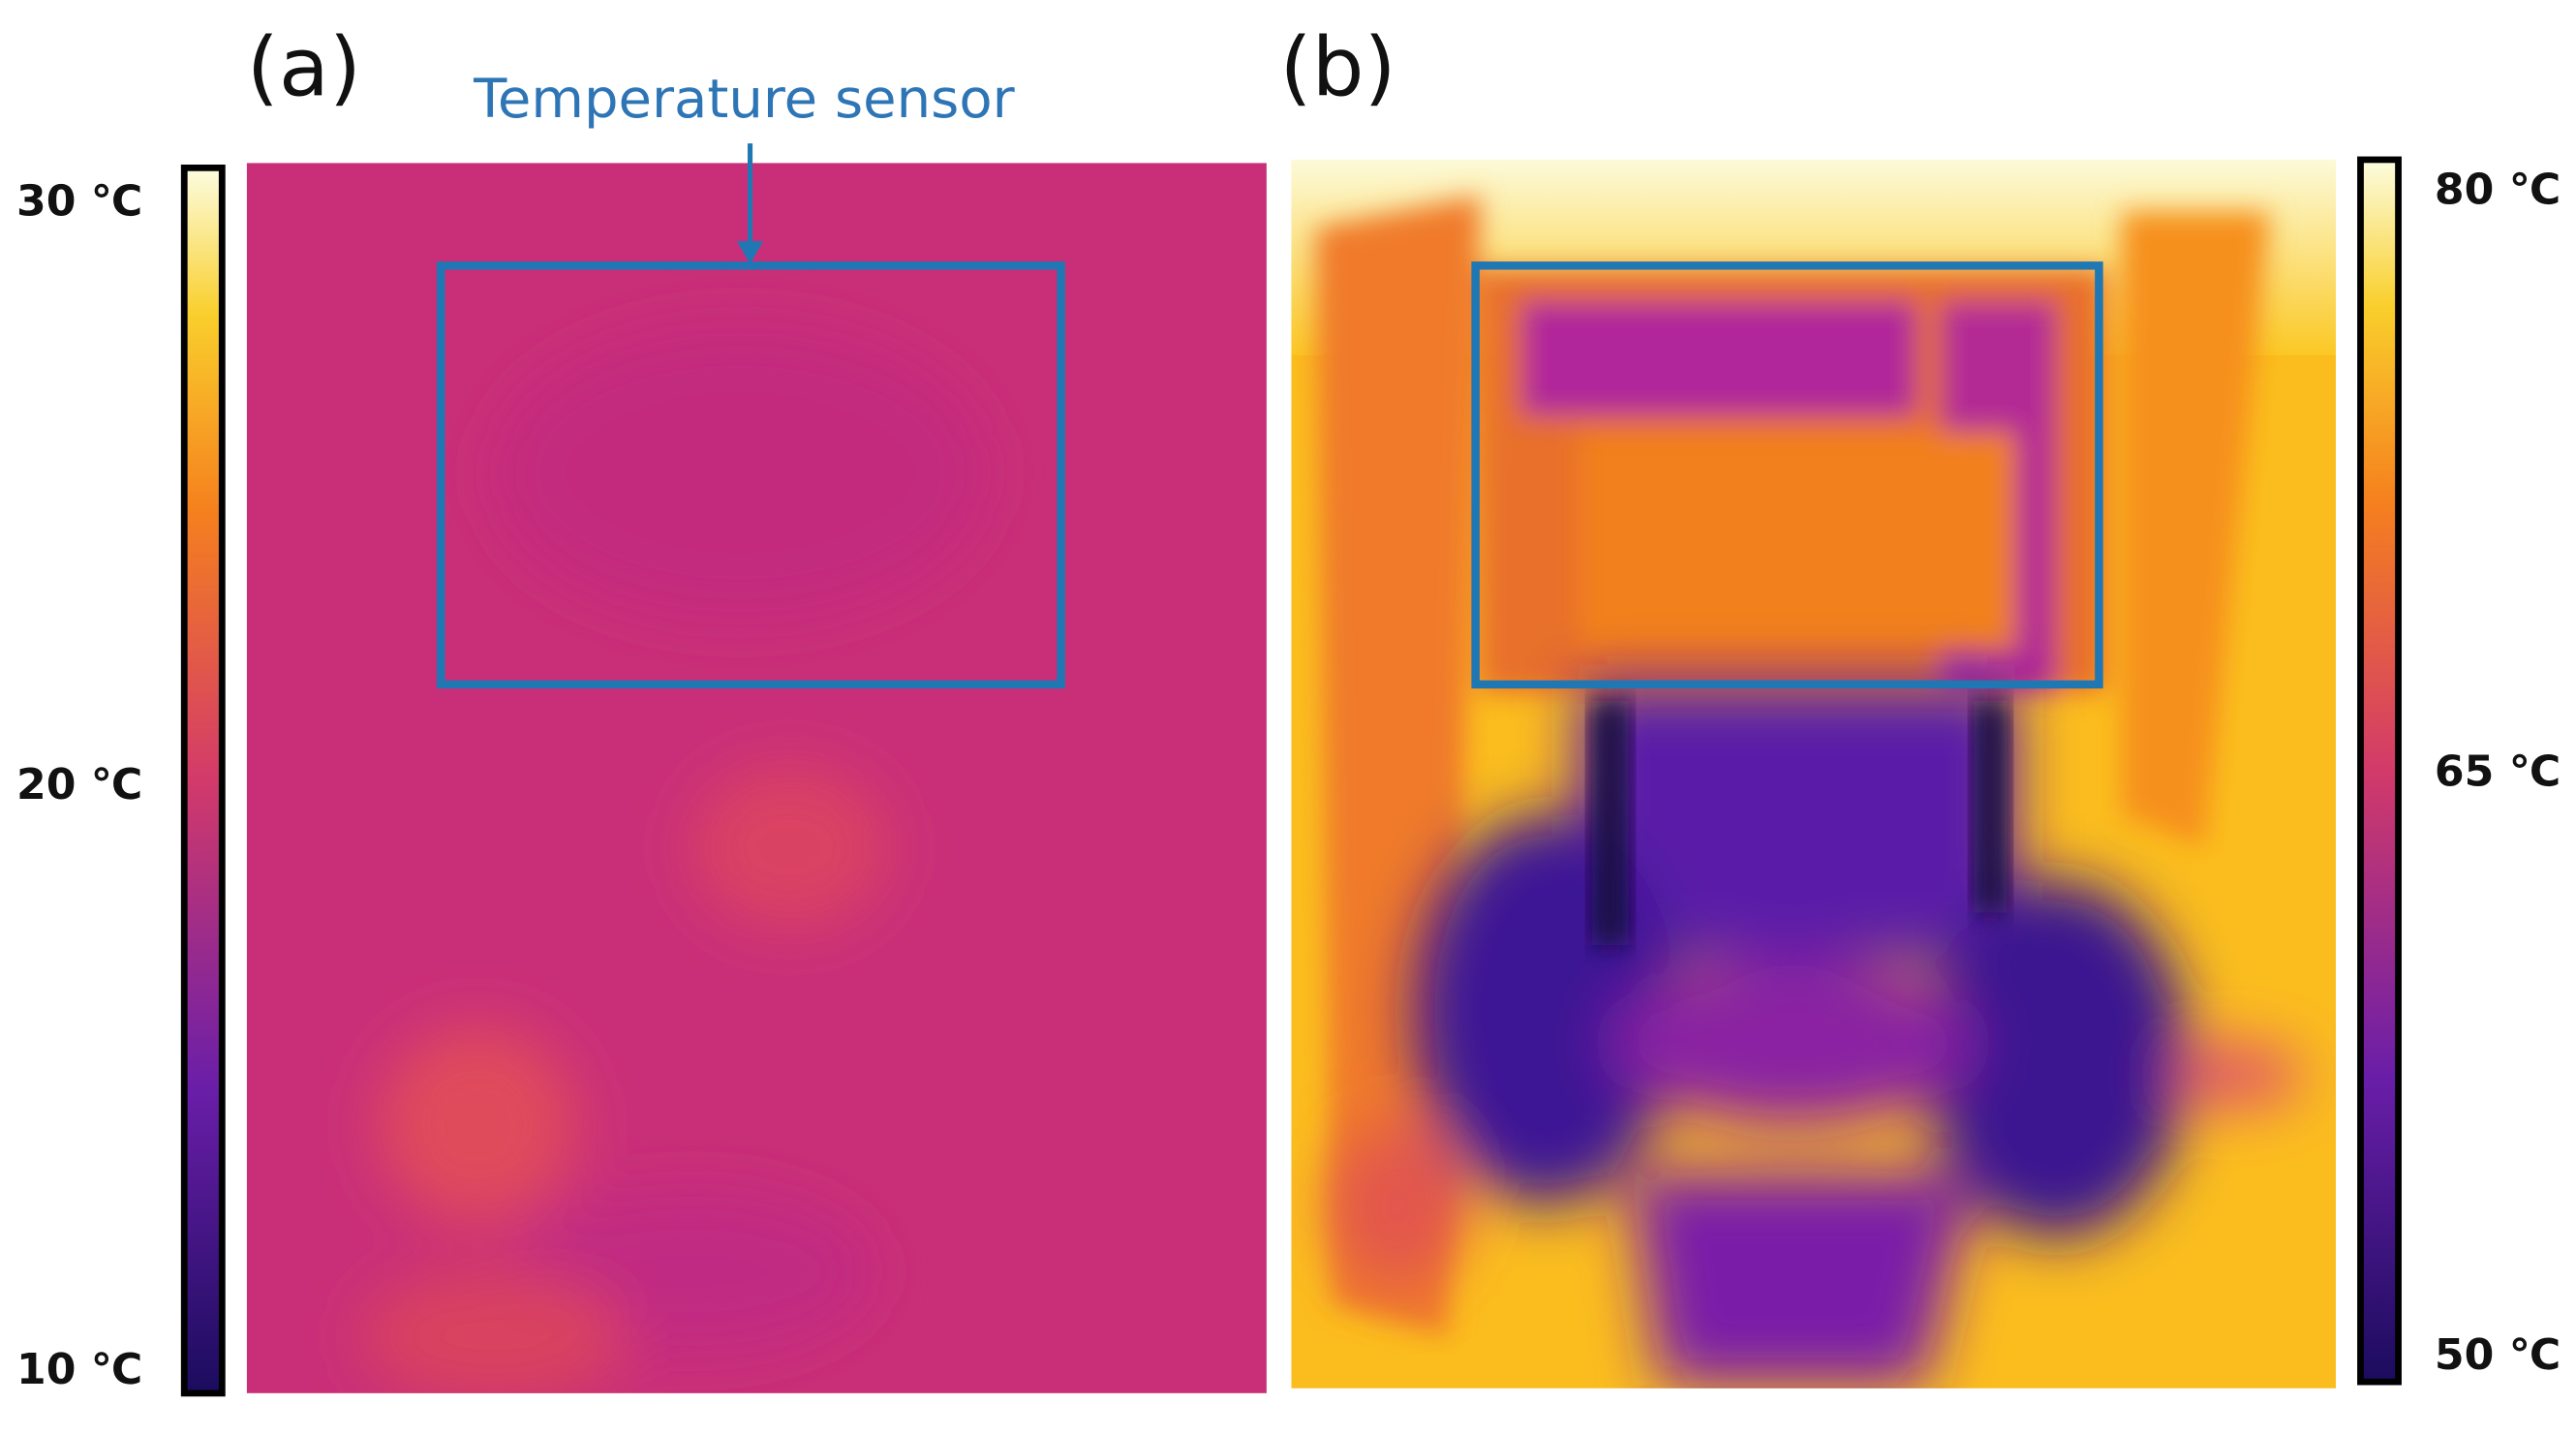  I want to click on arrow-head, so click(750, 252).